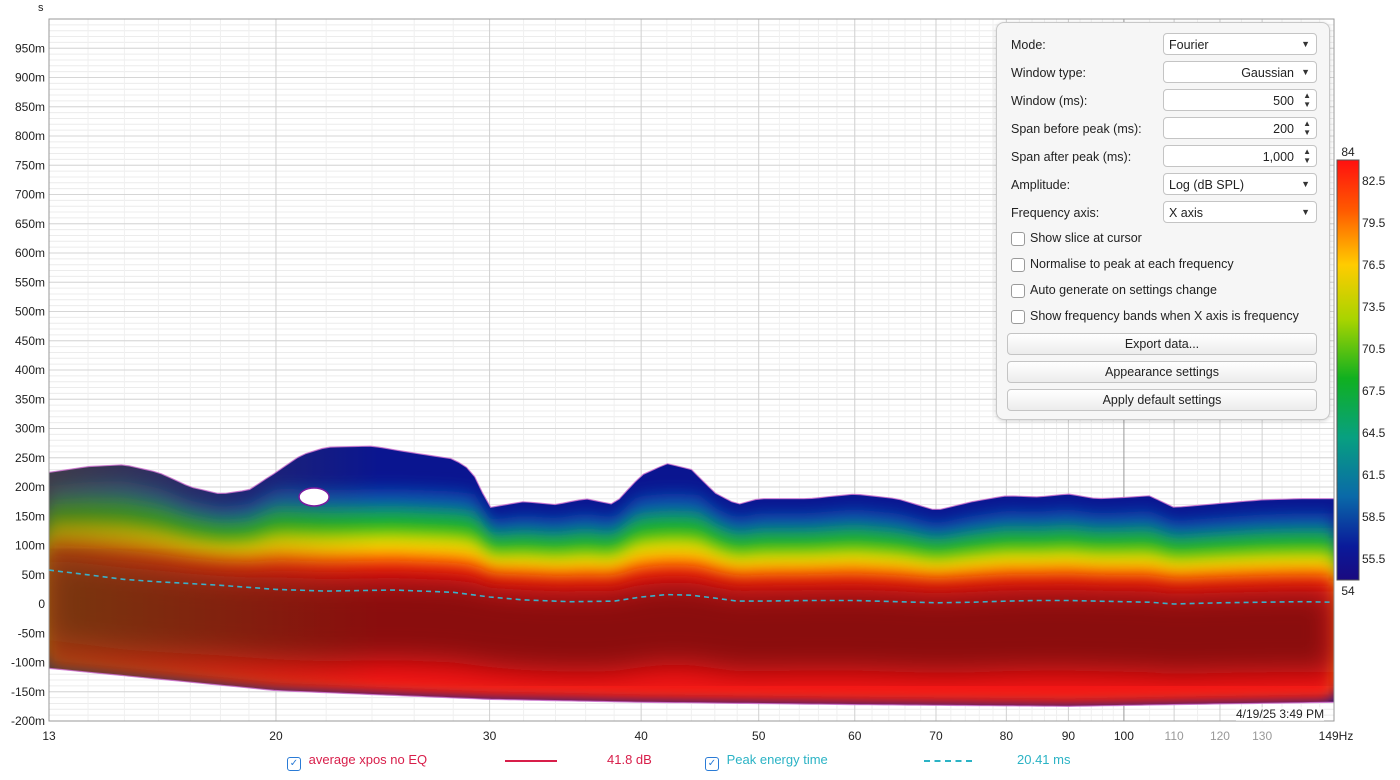 The width and height of the screenshot is (1400, 780). I want to click on amplitude-select: Log (dB SPL) ▼, so click(1240, 184).